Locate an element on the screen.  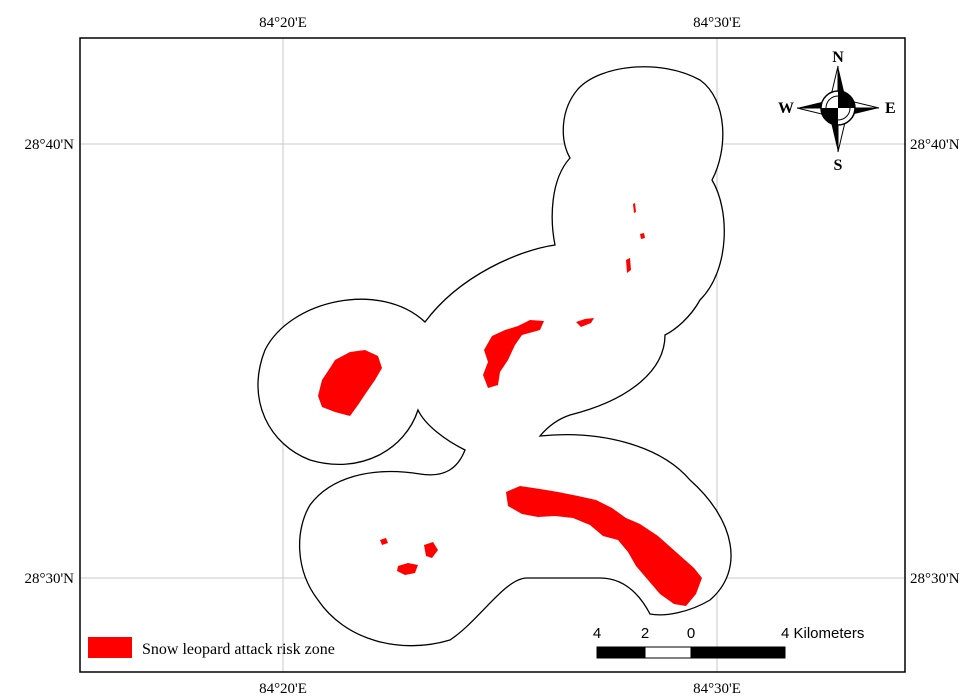
scale-label-0: 0 is located at coordinates (691, 633).